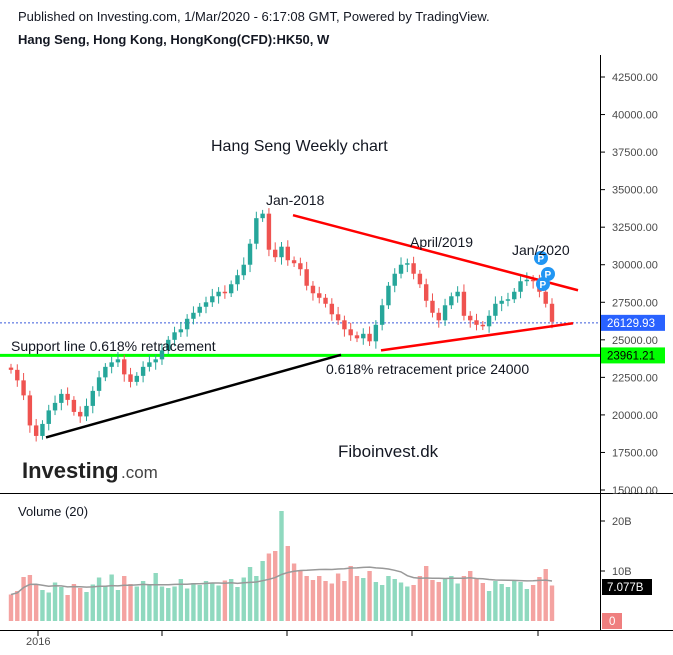 The width and height of the screenshot is (673, 655). Describe the element at coordinates (543, 284) in the screenshot. I see `event-marker` at that location.